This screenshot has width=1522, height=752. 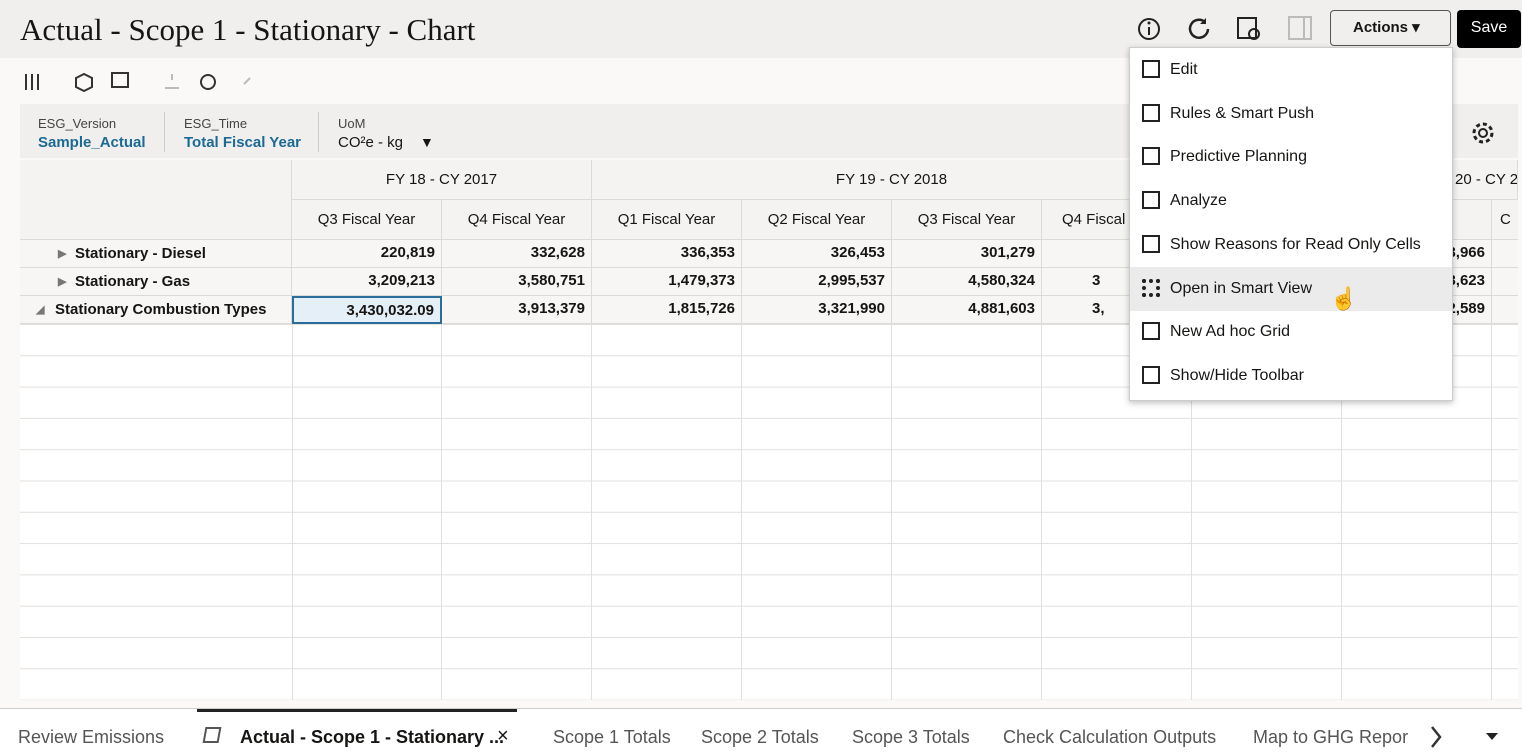 What do you see at coordinates (817, 282) in the screenshot?
I see `data-cell: 2,995,537` at bounding box center [817, 282].